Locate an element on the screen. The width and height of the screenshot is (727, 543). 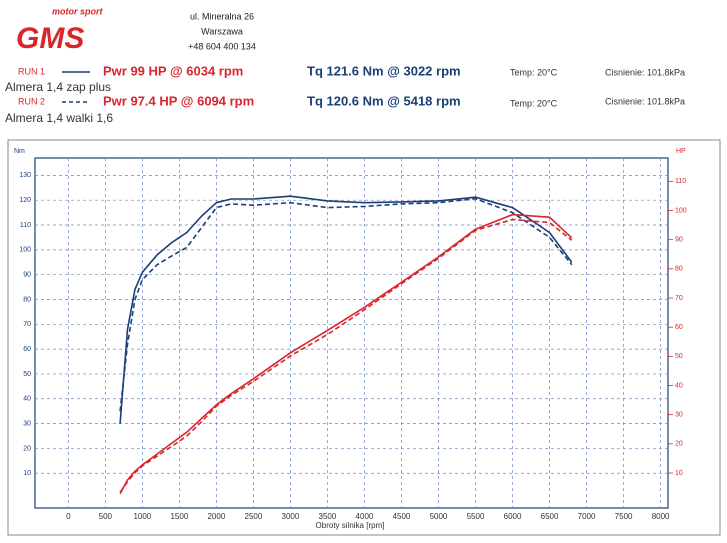
x-tick-label: 7500 is located at coordinates (624, 516).